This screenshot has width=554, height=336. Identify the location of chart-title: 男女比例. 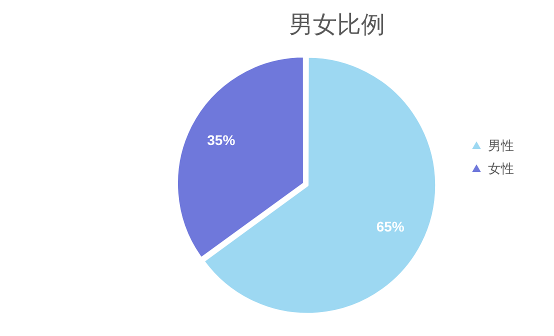
(337, 24).